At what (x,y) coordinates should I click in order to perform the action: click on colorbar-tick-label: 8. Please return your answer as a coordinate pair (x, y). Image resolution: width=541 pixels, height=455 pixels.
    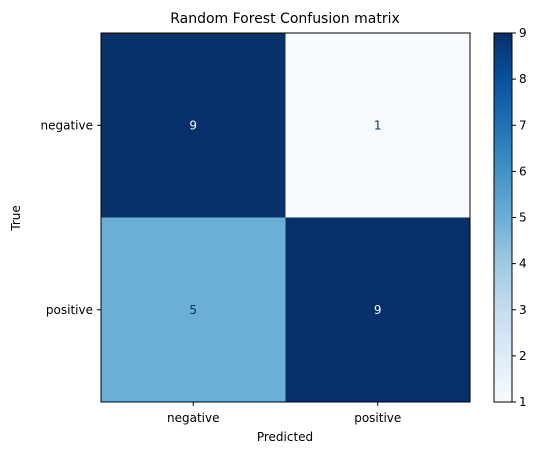
    Looking at the image, I should click on (523, 79).